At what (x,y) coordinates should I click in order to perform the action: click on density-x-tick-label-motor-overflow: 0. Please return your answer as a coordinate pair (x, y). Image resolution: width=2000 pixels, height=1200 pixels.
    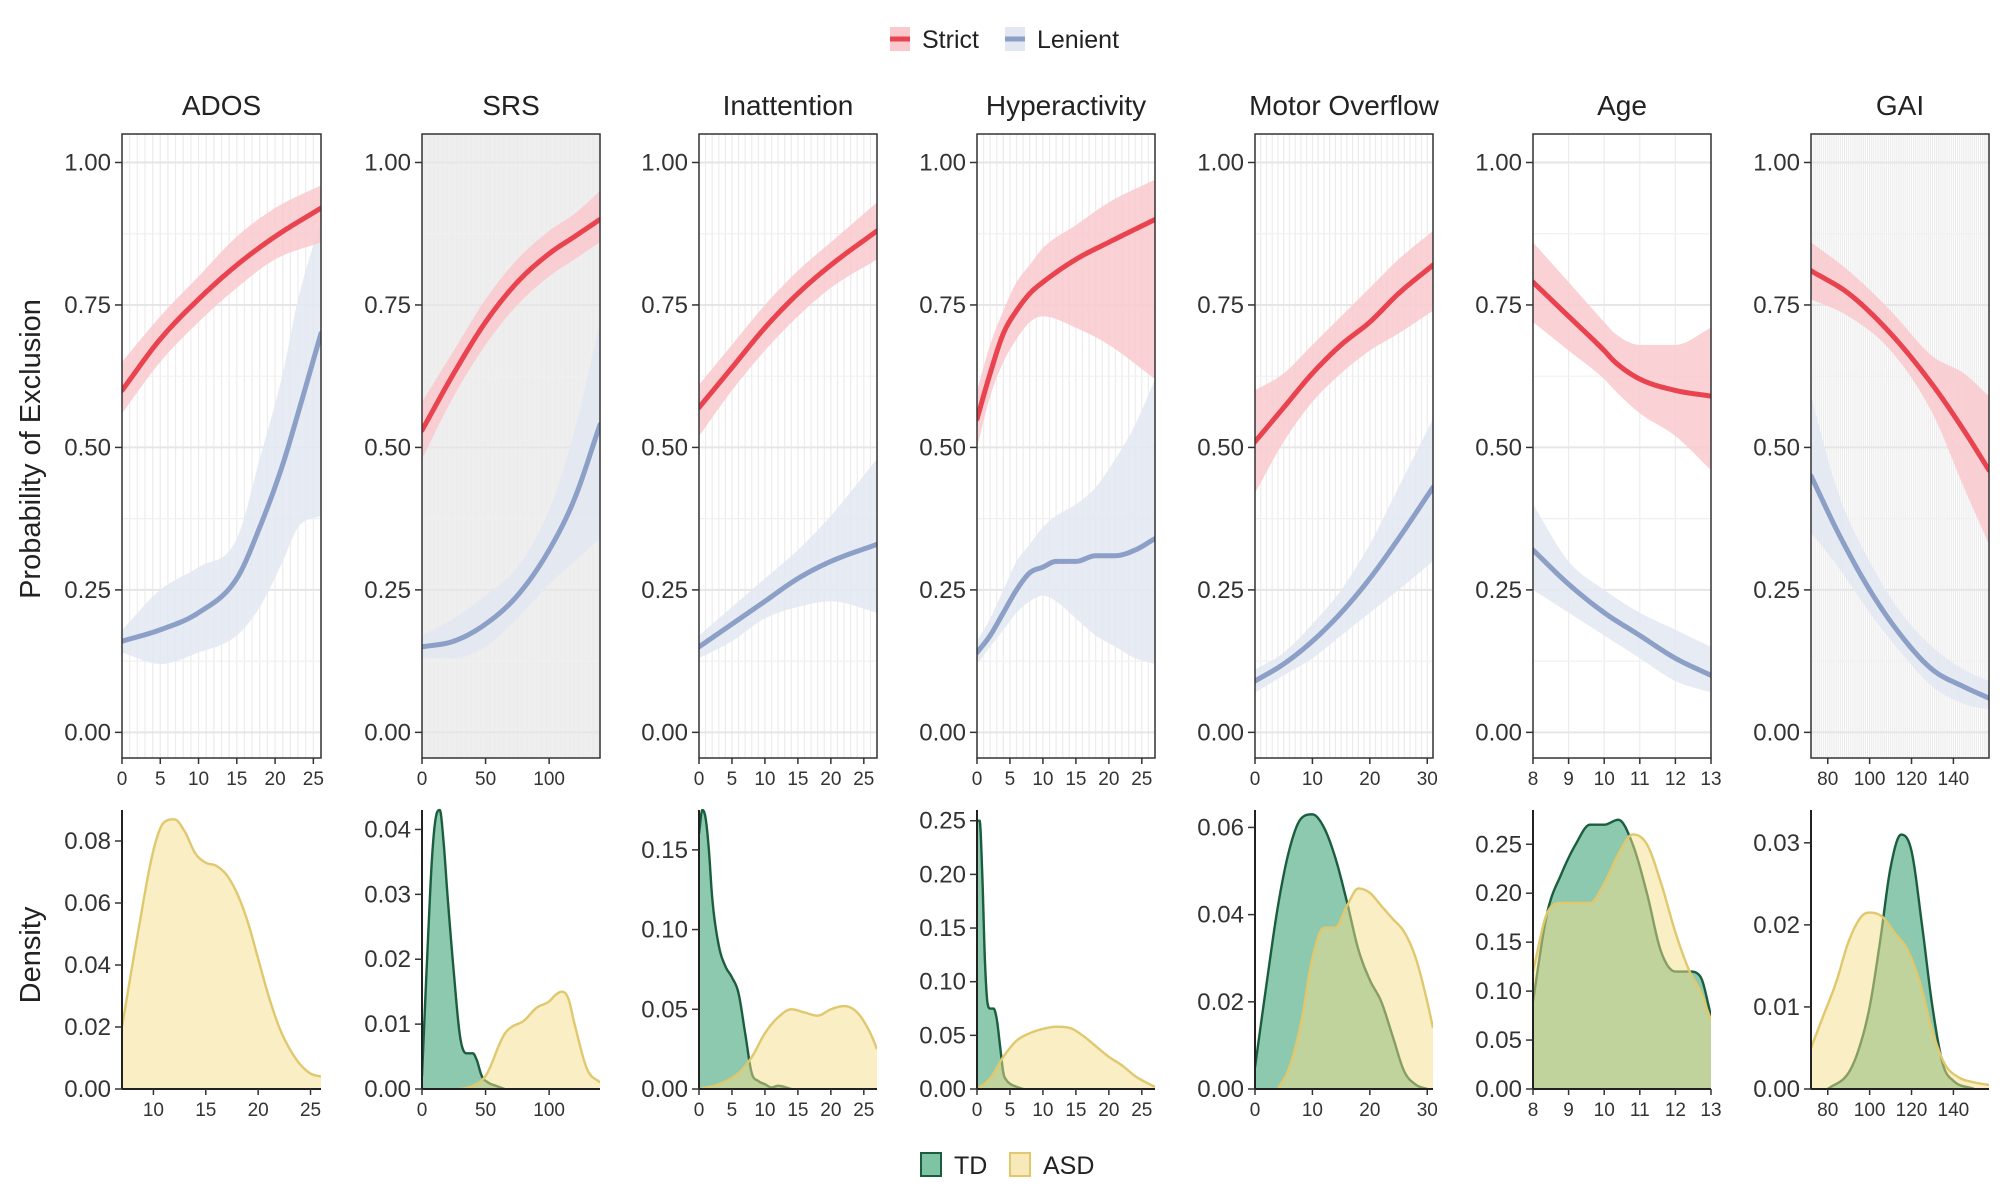
    Looking at the image, I should click on (1255, 1110).